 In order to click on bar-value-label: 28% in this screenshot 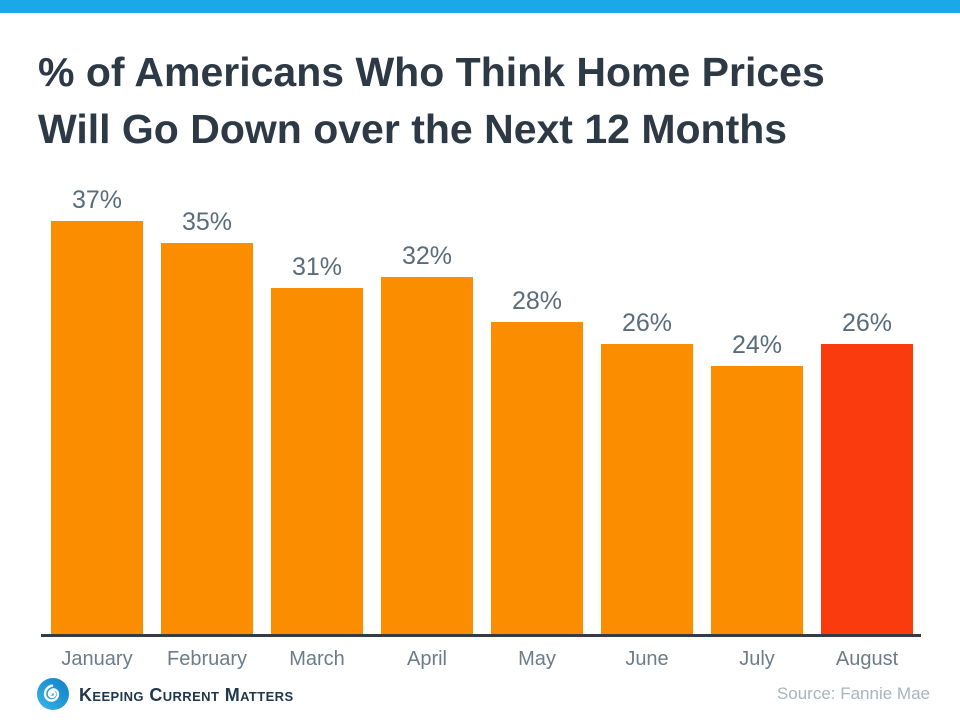, I will do `click(537, 300)`.